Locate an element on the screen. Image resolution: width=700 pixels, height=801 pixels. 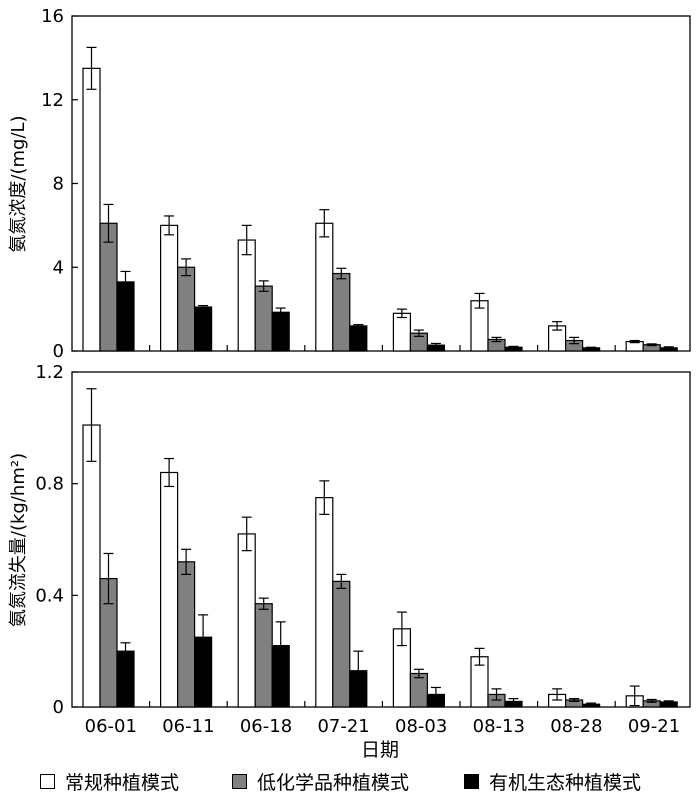
x-axis-label: 日期 is located at coordinates (380, 750).